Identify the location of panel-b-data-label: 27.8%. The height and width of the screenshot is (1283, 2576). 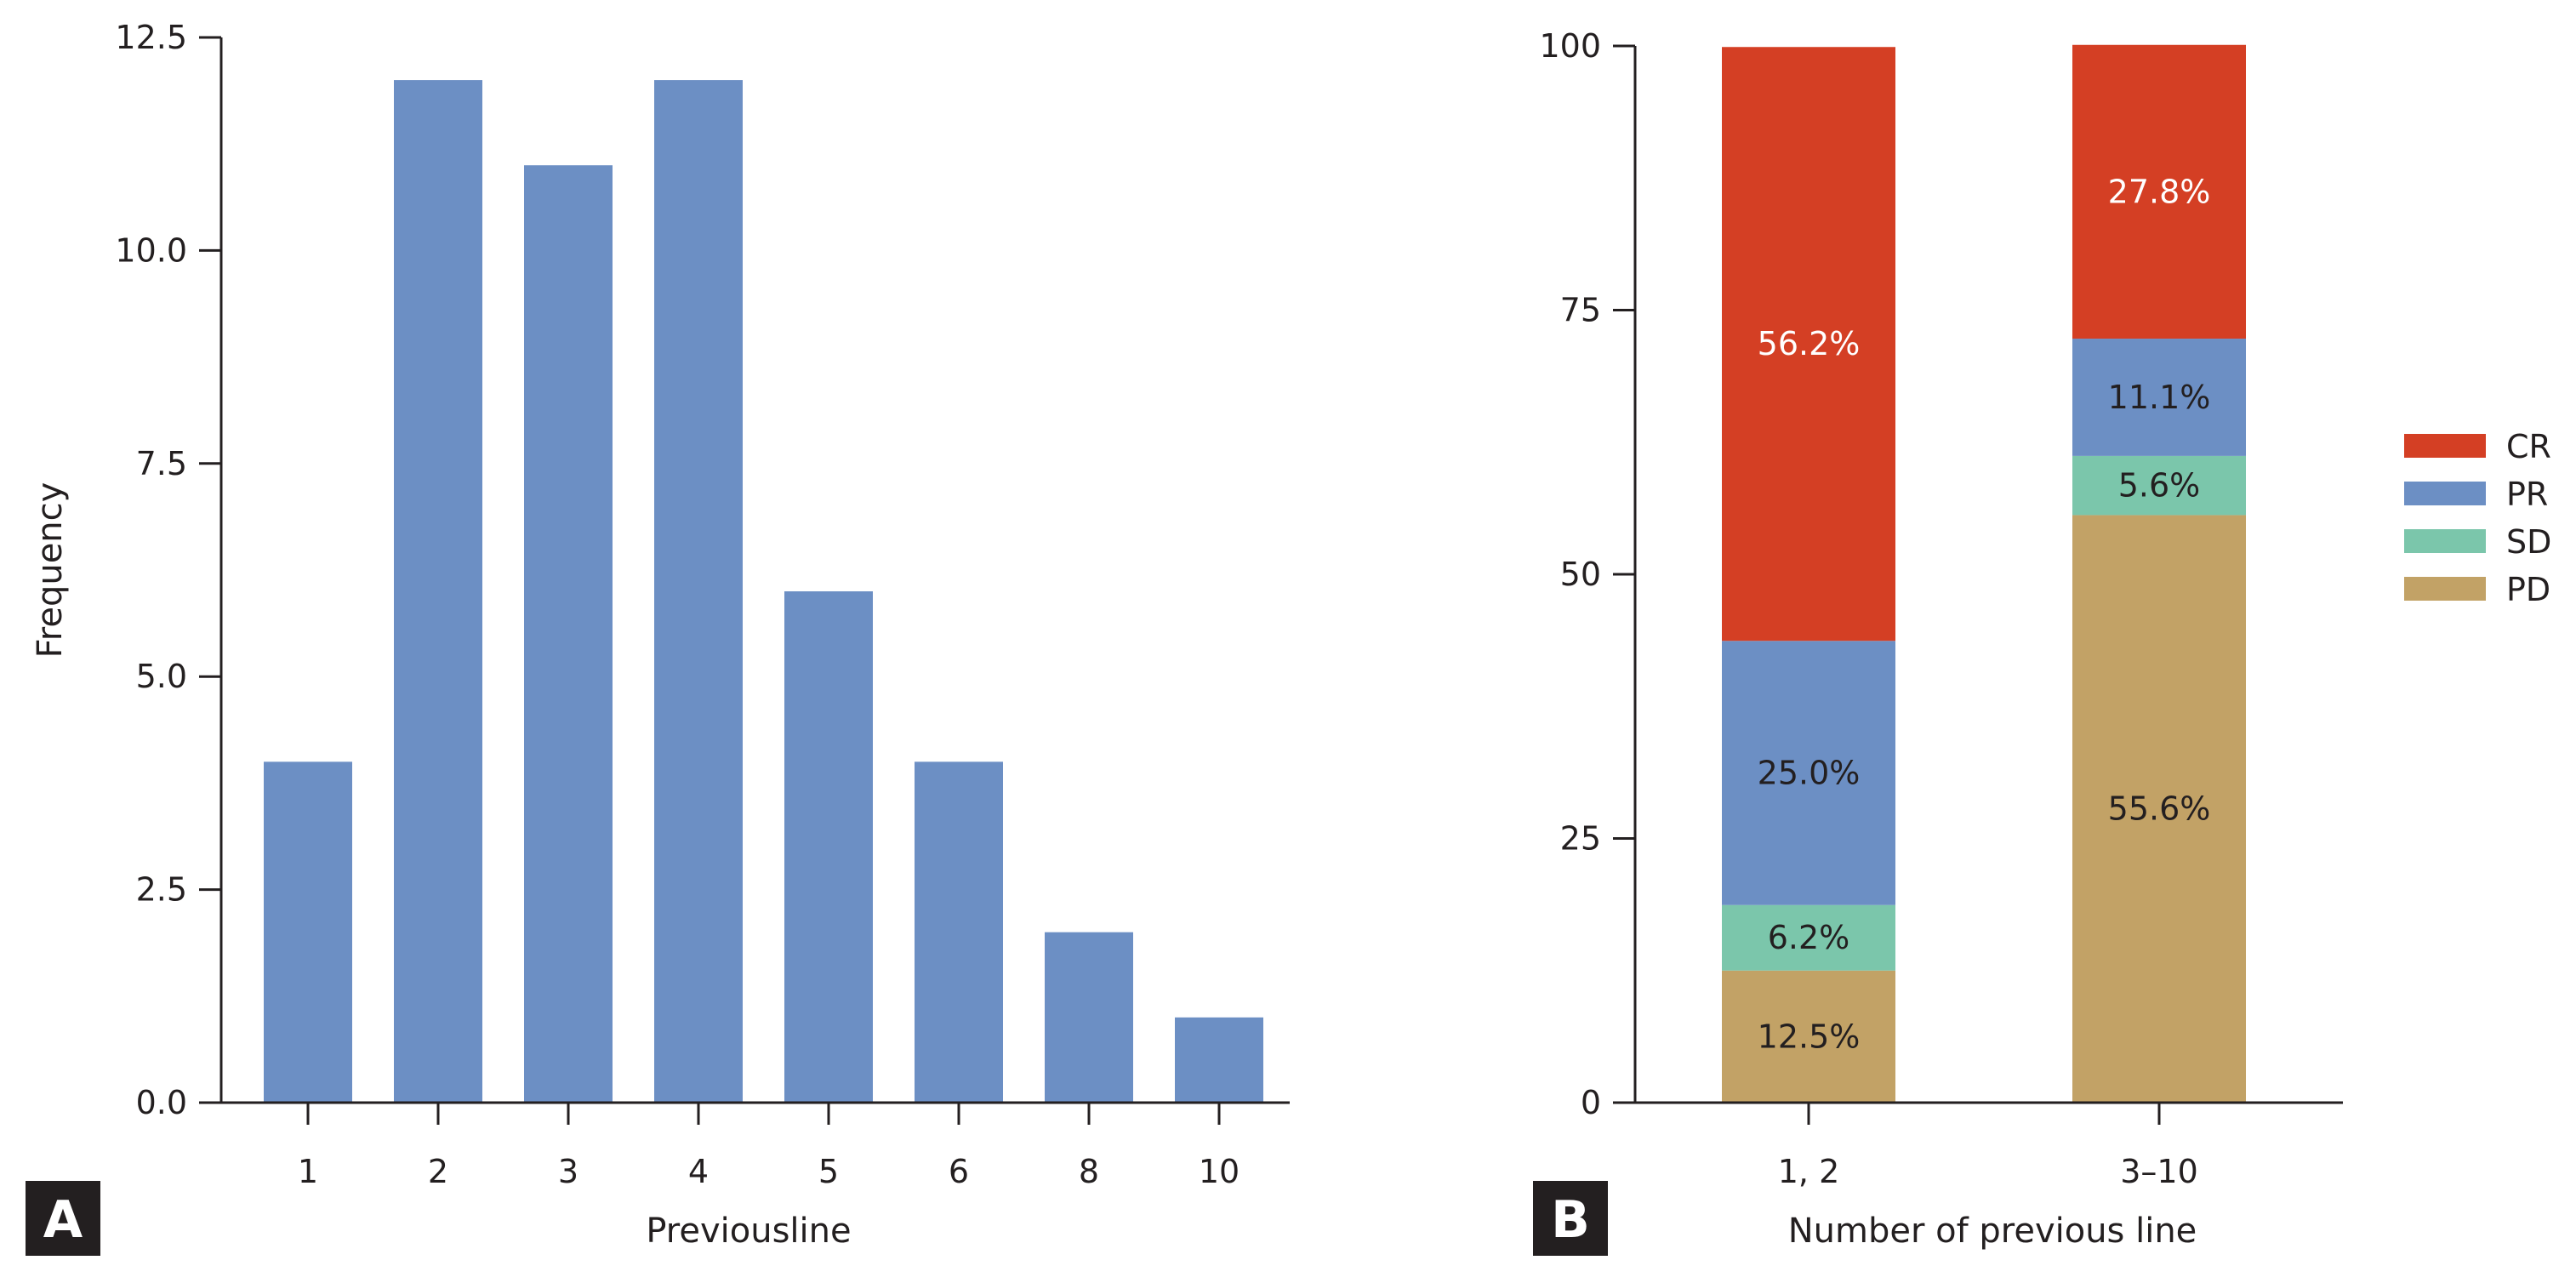
(2160, 191).